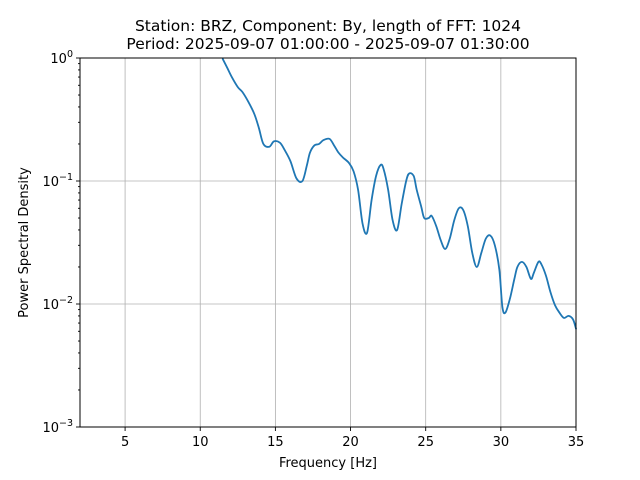 The width and height of the screenshot is (640, 480). Describe the element at coordinates (350, 442) in the screenshot. I see `x-tick-label: 20` at that location.